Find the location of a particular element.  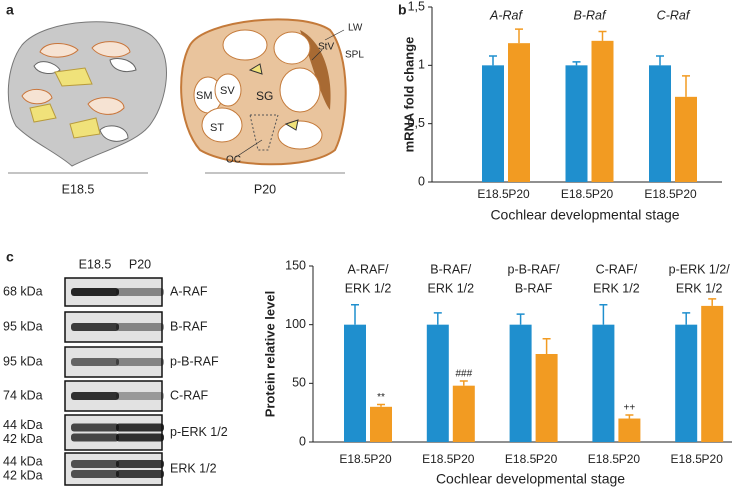

protein-label: B-RAF is located at coordinates (189, 326).